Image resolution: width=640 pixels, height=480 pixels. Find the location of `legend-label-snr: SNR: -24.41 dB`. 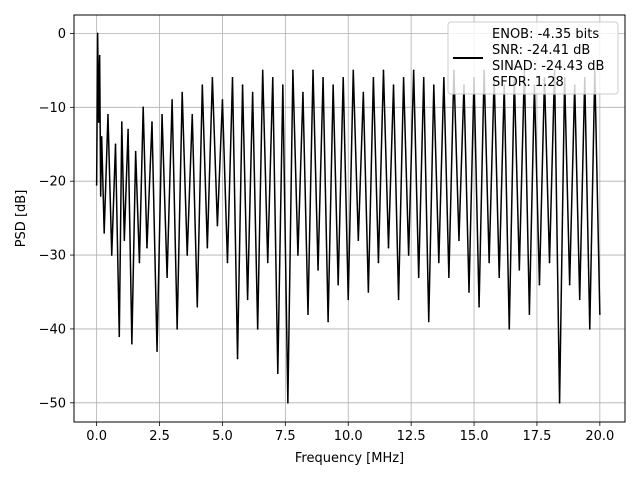

legend-label-snr: SNR: -24.41 dB is located at coordinates (541, 50).